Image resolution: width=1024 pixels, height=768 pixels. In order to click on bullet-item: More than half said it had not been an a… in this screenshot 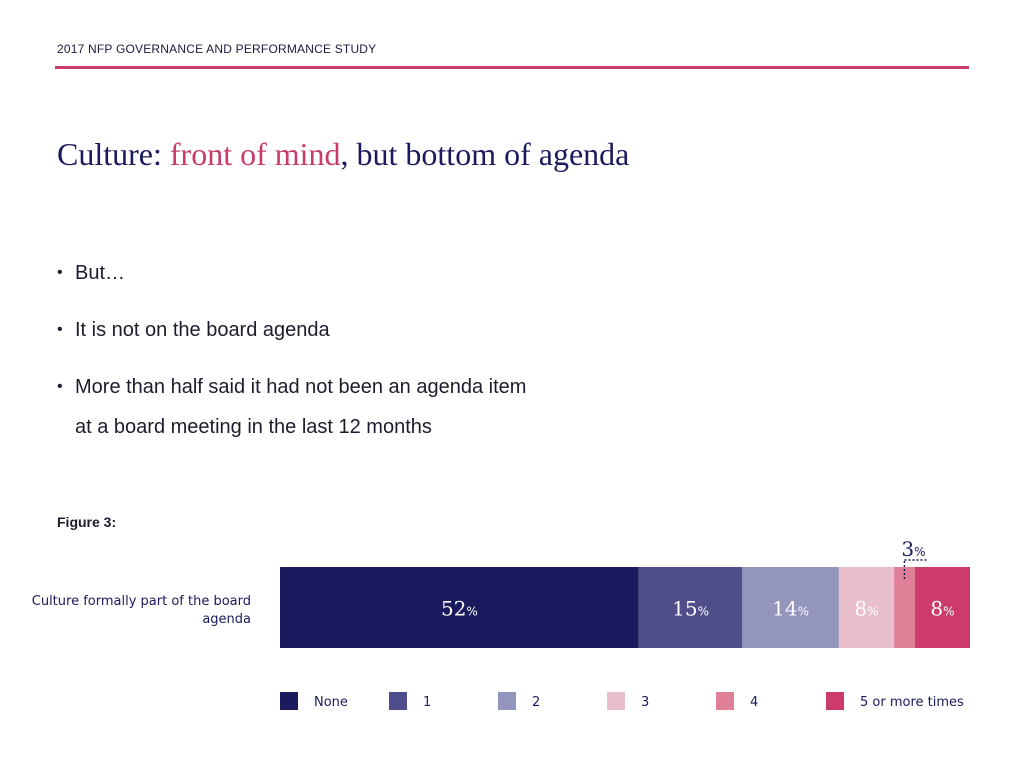, I will do `click(377, 407)`.